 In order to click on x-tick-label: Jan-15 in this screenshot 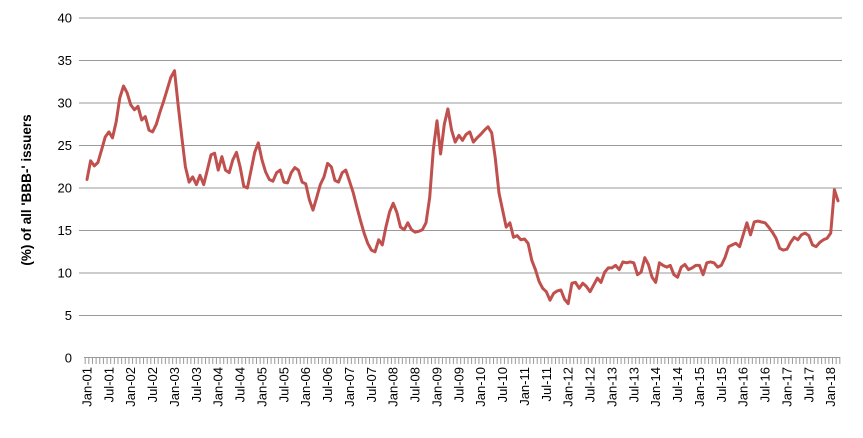, I will do `click(699, 387)`.